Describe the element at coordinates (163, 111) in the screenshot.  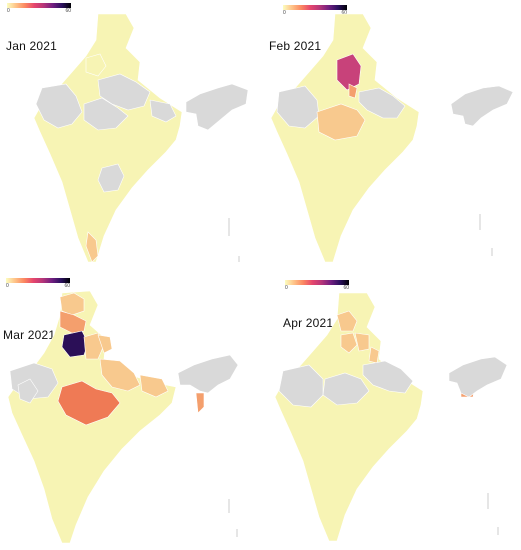
I see `region-bihar-nodata` at that location.